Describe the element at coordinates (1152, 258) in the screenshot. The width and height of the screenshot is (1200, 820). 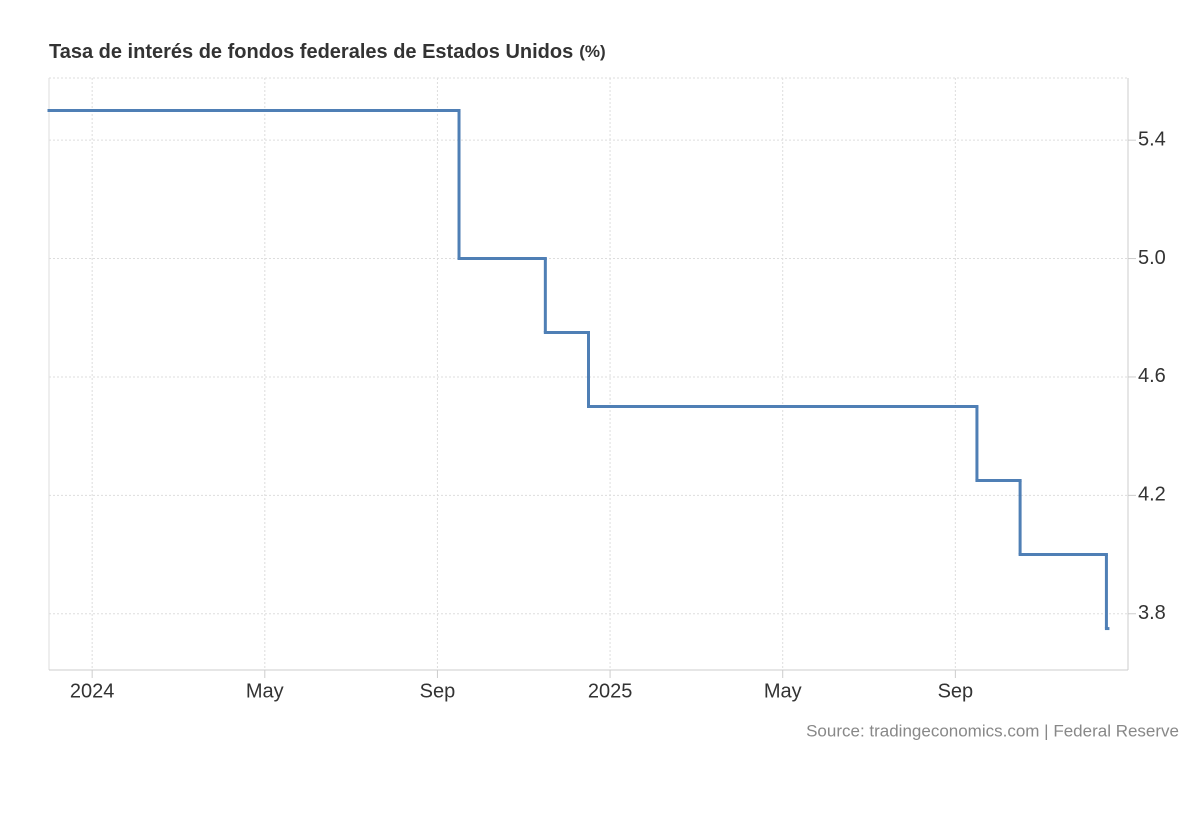
I see `y-tick-label: 5.0` at that location.